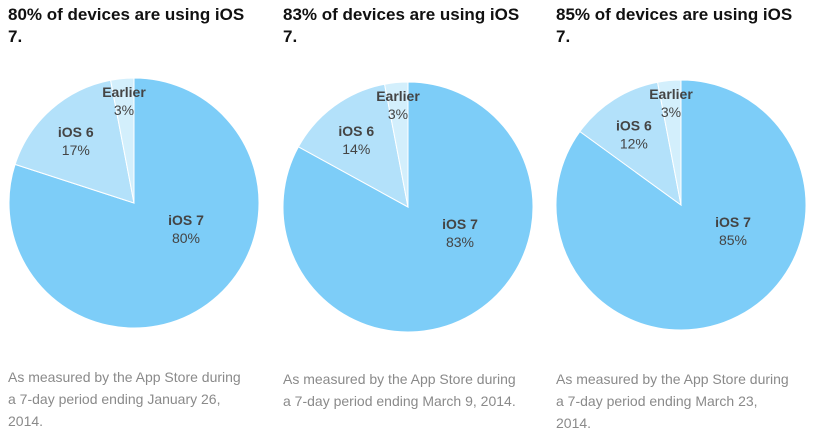 The width and height of the screenshot is (815, 435). I want to click on chart-title: 85% of devices are using iOS 7., so click(674, 25).